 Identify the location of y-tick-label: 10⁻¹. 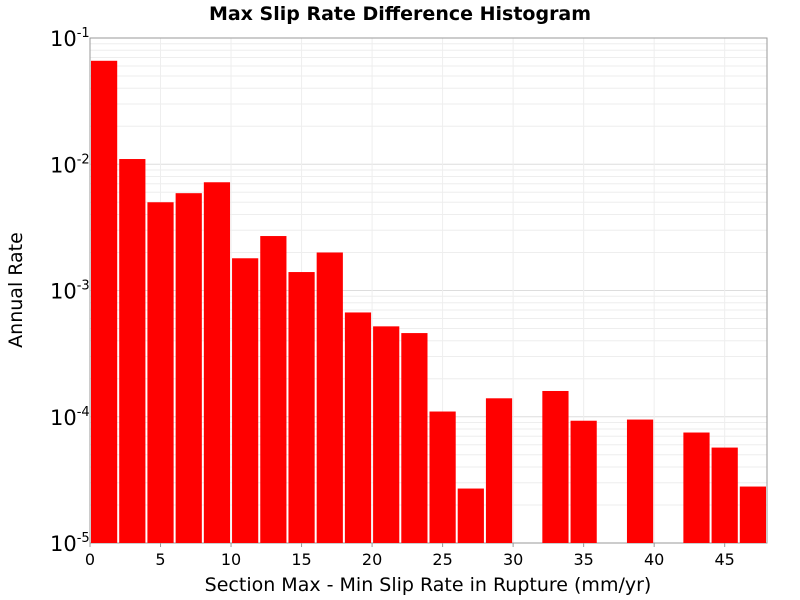
(70, 38).